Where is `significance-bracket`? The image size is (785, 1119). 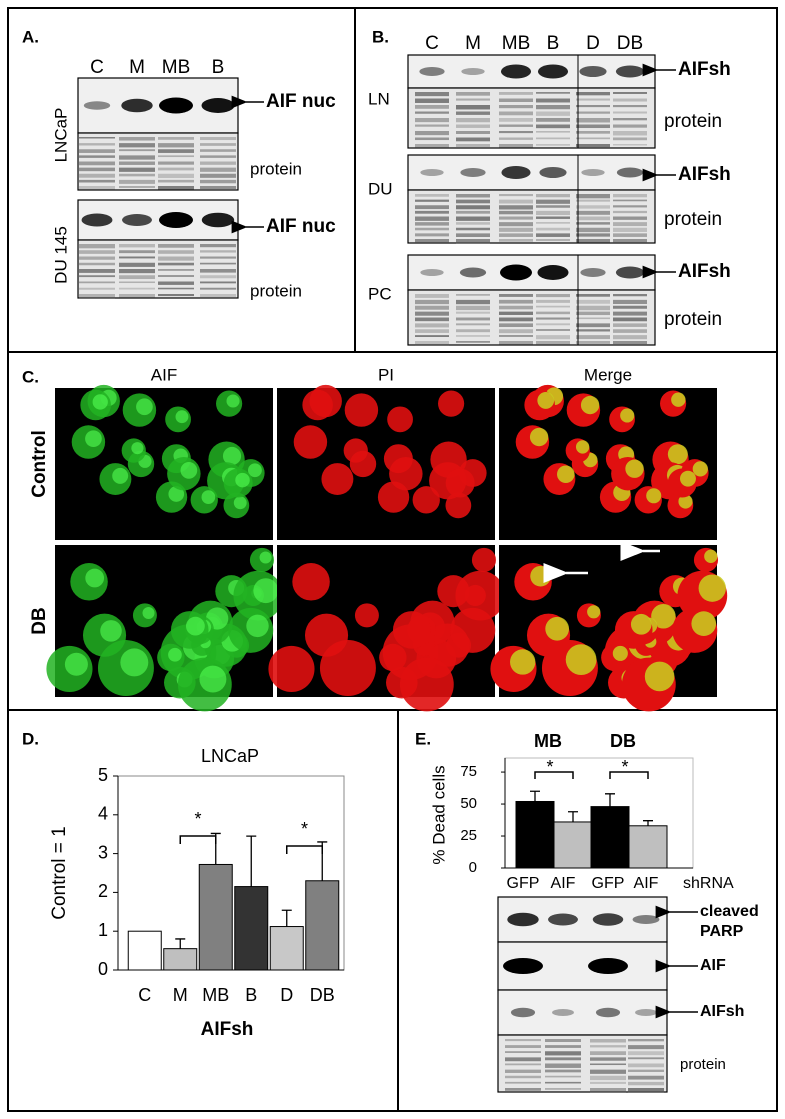
significance-bracket is located at coordinates (629, 775).